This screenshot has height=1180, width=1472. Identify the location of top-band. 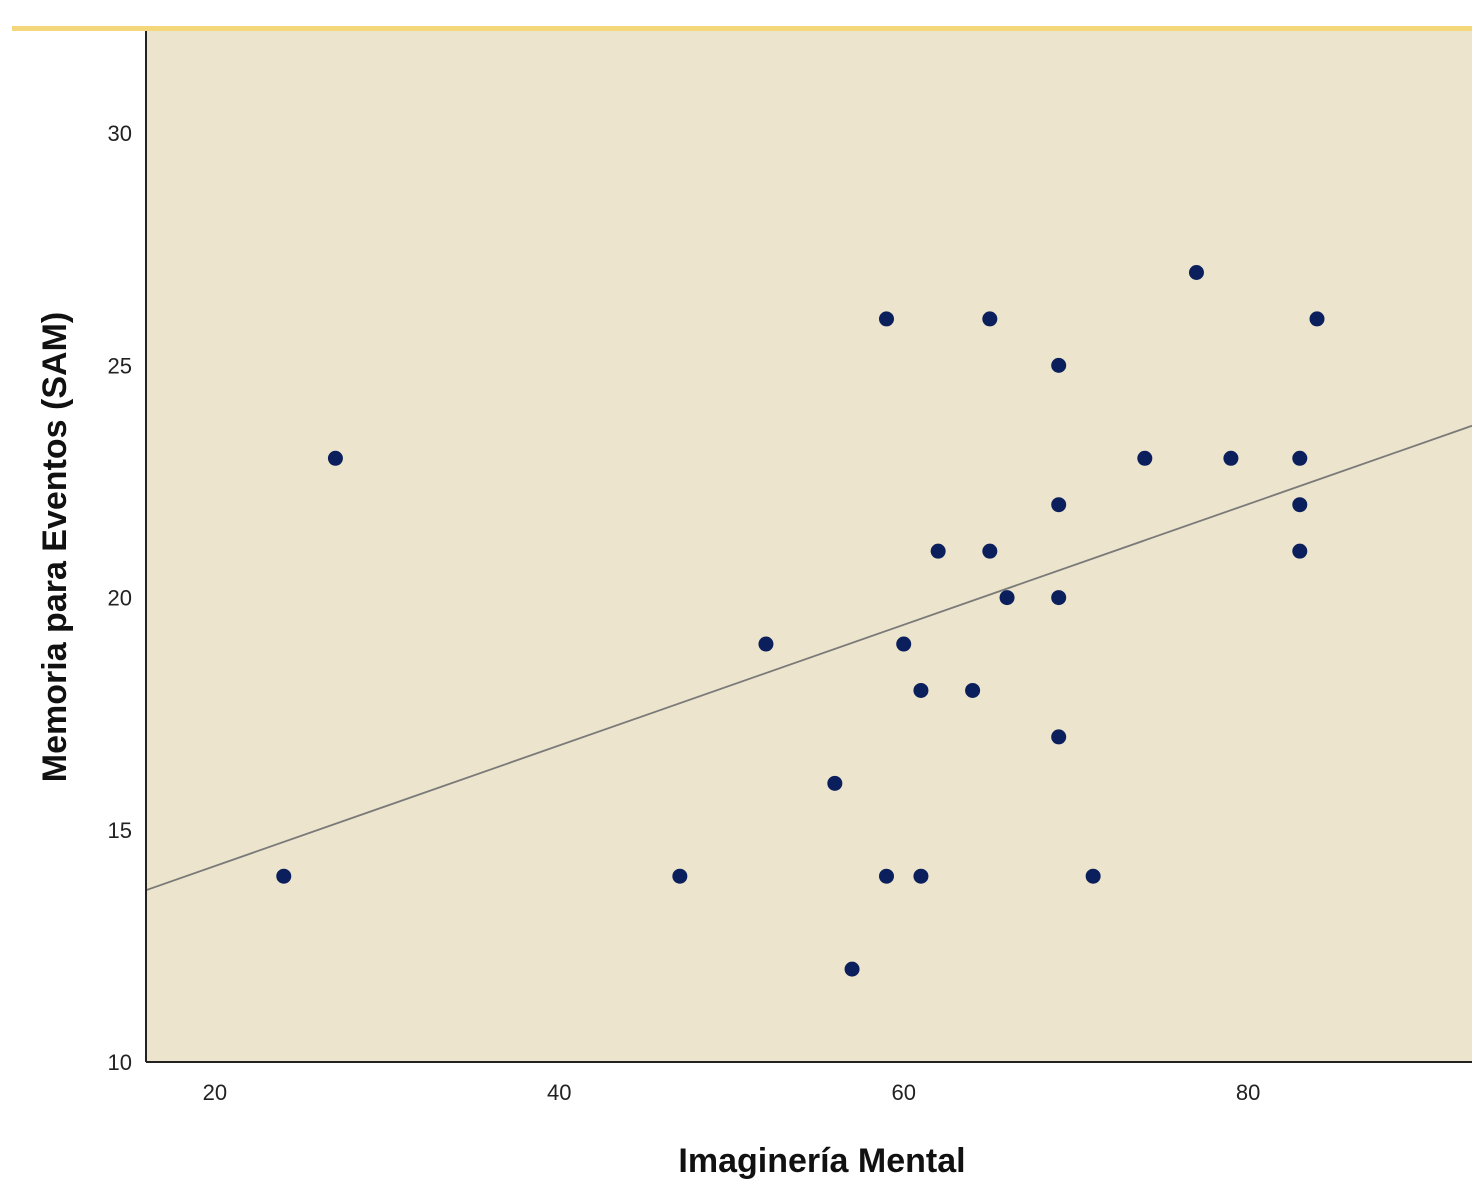
(742, 28).